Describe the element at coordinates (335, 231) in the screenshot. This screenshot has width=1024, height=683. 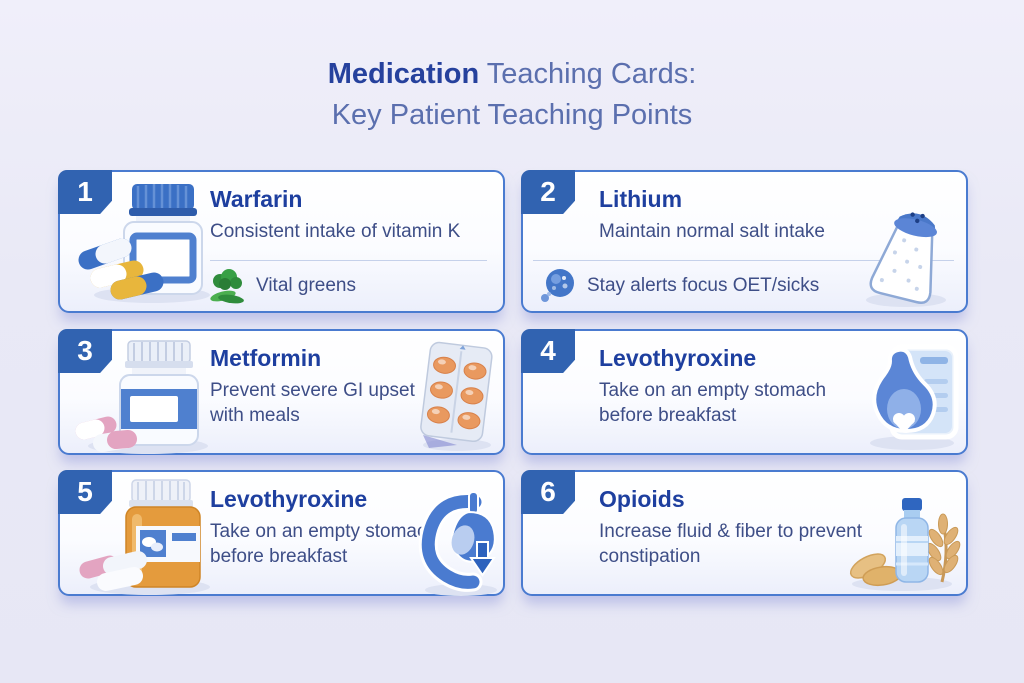
I see `card-teaching-point: Consistent intake of vitamin K` at that location.